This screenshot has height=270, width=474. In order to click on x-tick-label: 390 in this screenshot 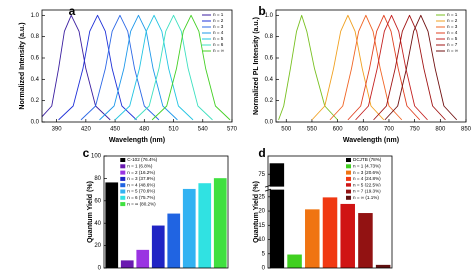, I will do `click(57, 130)`.